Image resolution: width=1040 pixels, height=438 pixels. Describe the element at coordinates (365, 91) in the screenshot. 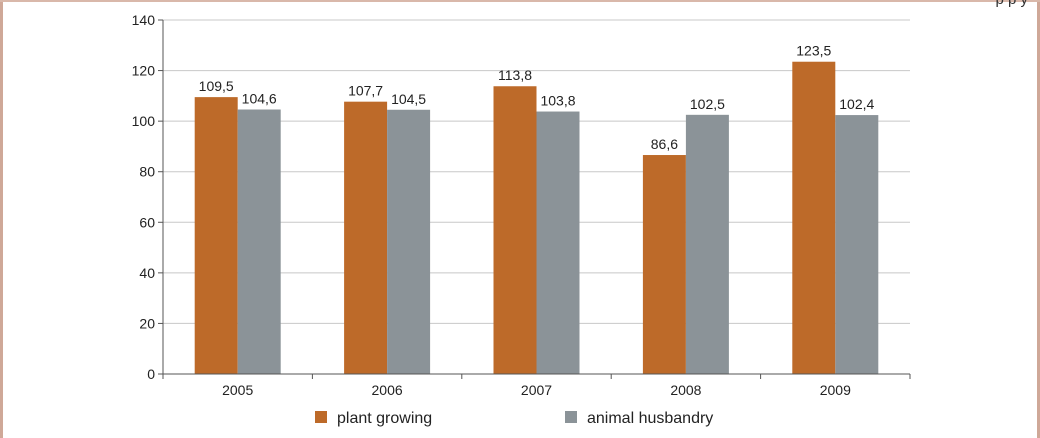

I see `data-label-plant-growing-2006: 107,7` at that location.